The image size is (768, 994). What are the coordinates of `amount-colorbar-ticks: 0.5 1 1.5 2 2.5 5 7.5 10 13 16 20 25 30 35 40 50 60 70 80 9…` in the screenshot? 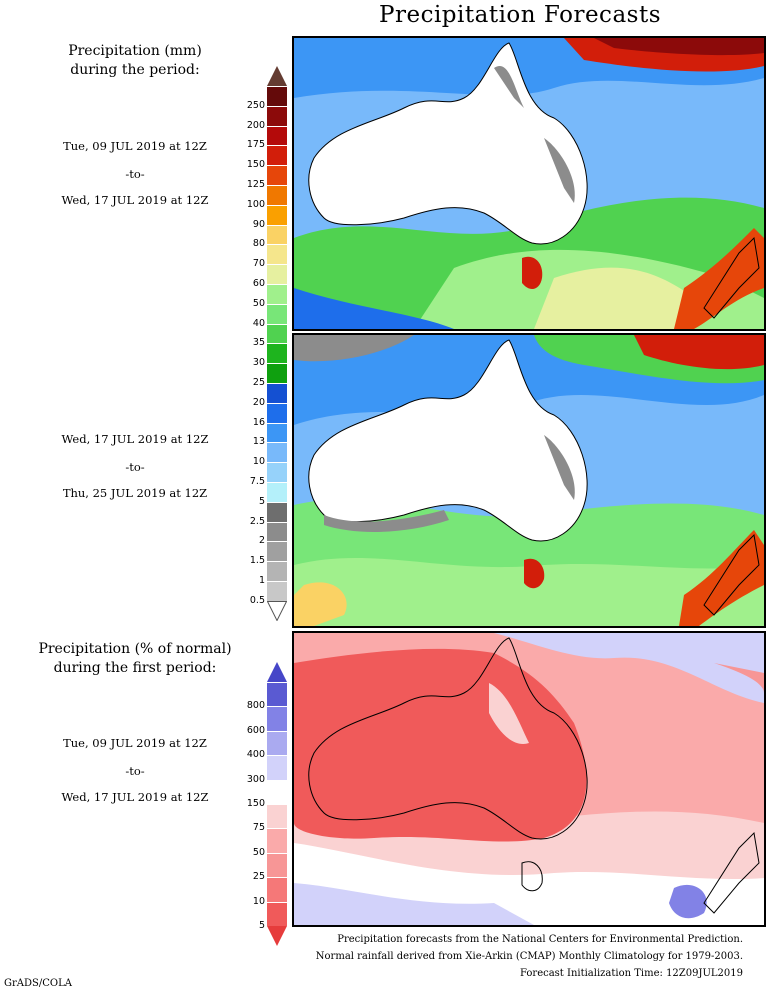 It's located at (235, 336).